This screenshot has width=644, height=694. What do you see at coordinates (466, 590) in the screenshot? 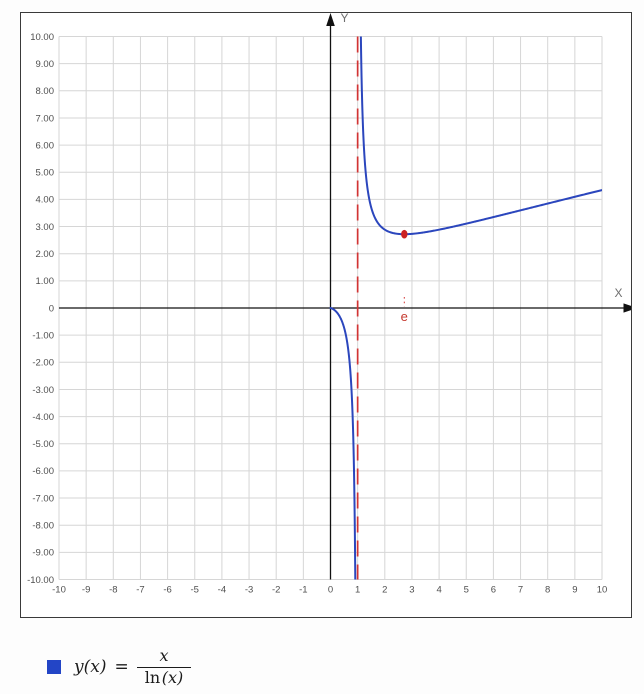
I see `x-tick-label: 5` at bounding box center [466, 590].